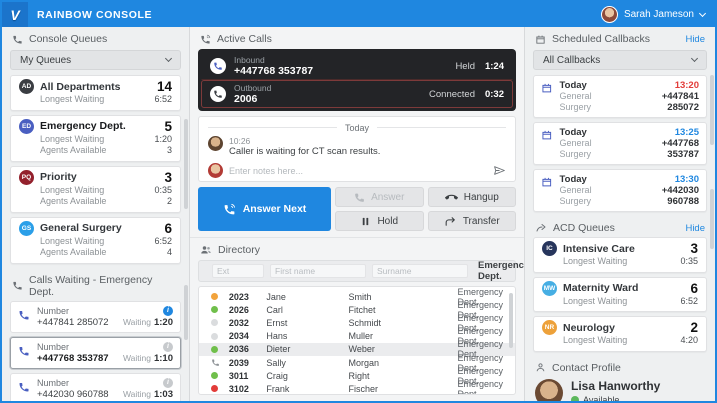 Image resolution: width=717 pixels, height=403 pixels. Describe the element at coordinates (499, 271) in the screenshot. I see `department-filter-dropdown: Emergency Dept.` at that location.